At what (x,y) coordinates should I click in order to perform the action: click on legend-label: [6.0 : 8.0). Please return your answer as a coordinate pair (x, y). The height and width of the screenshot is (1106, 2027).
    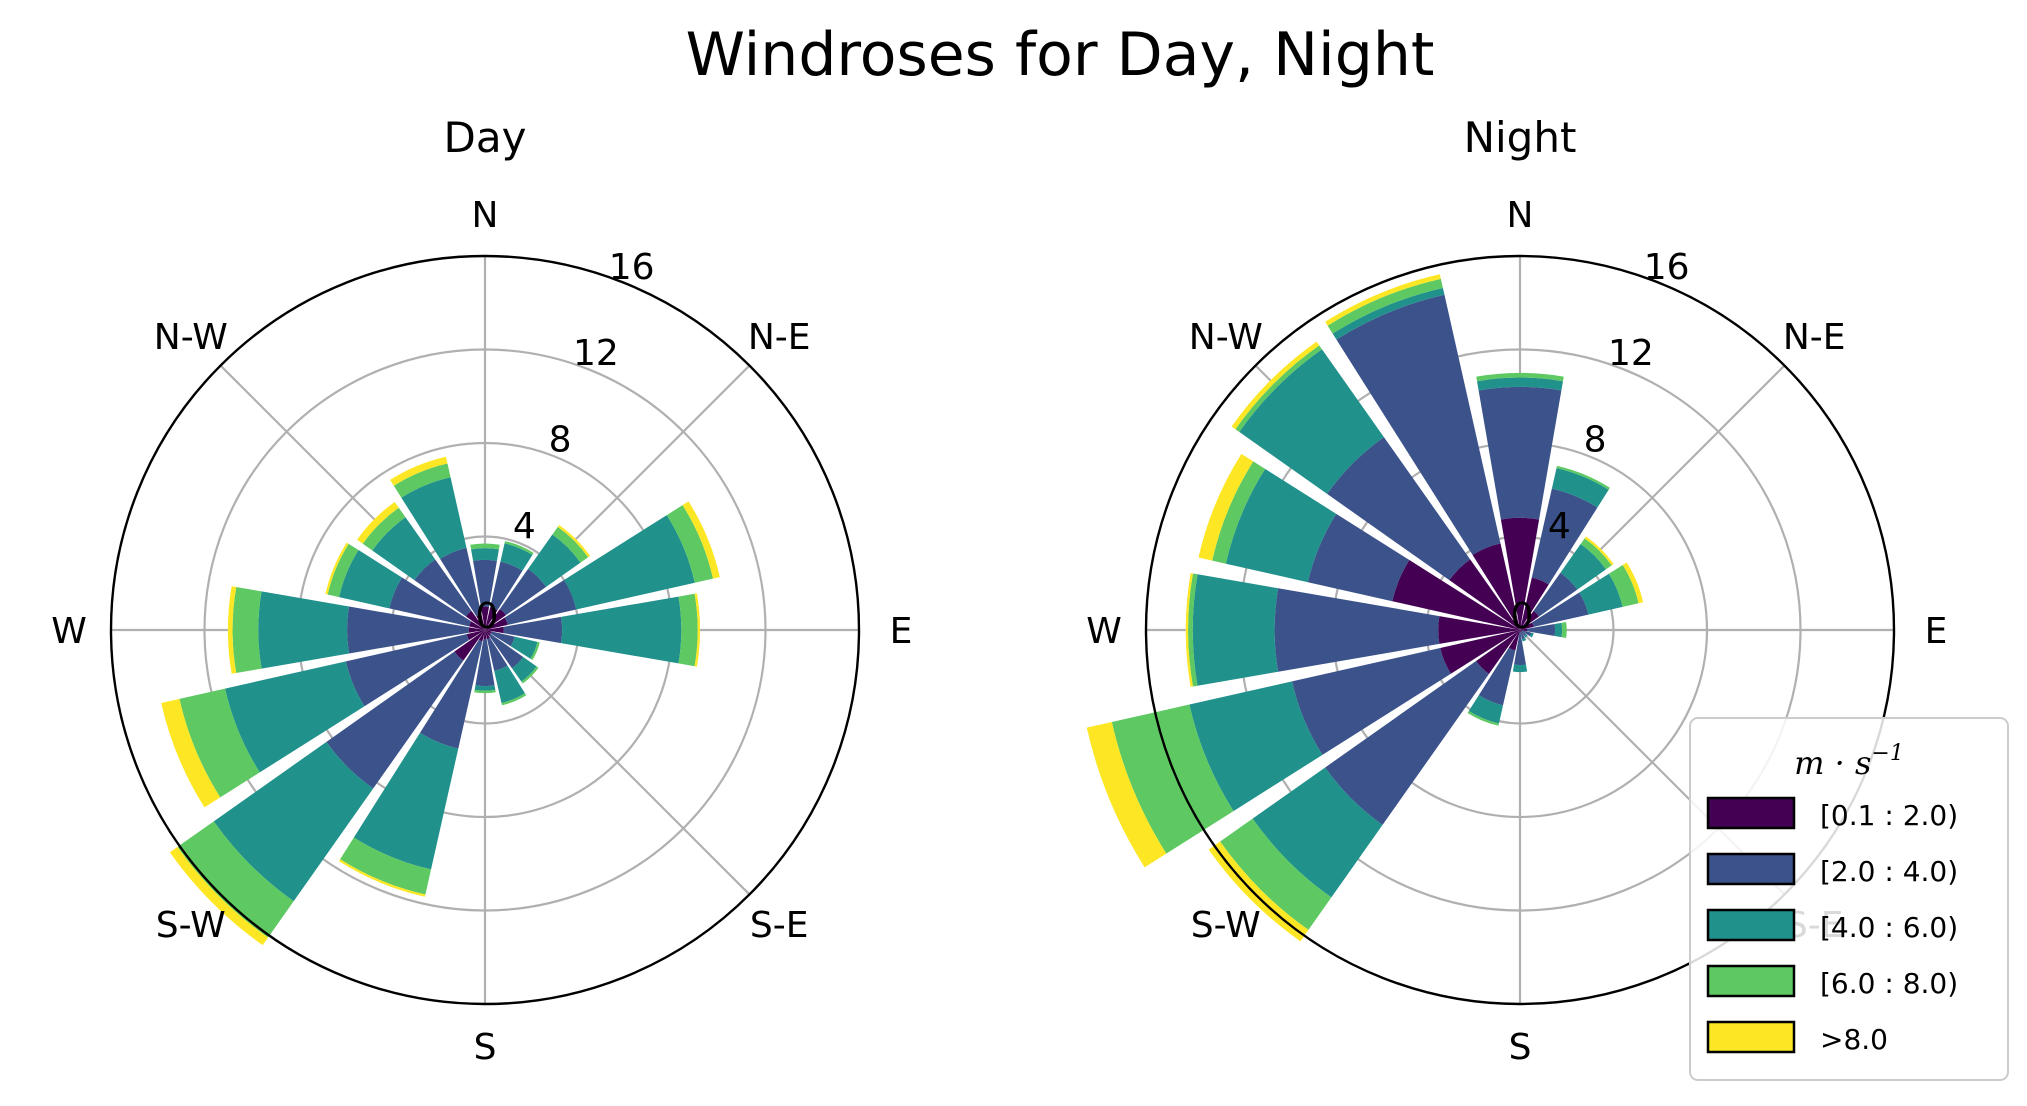
    Looking at the image, I should click on (1889, 983).